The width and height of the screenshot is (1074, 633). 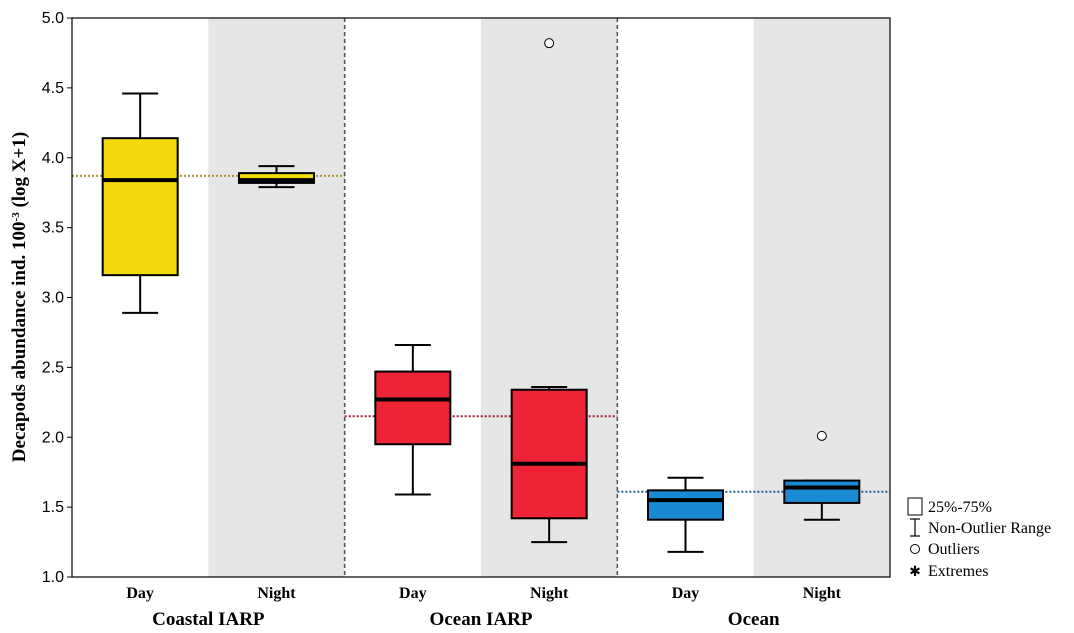 What do you see at coordinates (53, 298) in the screenshot?
I see `y-tick-label: 3.0` at bounding box center [53, 298].